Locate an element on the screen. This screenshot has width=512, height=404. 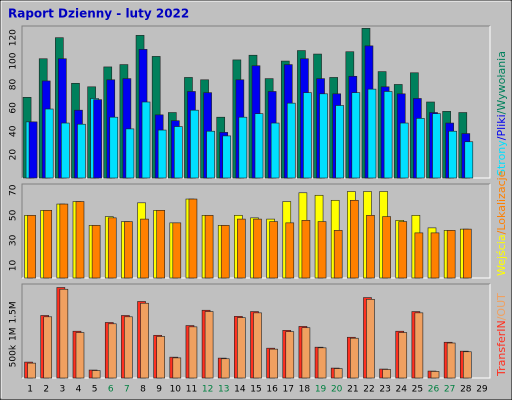
y-tick-label: 50 is located at coordinates (14, 215).